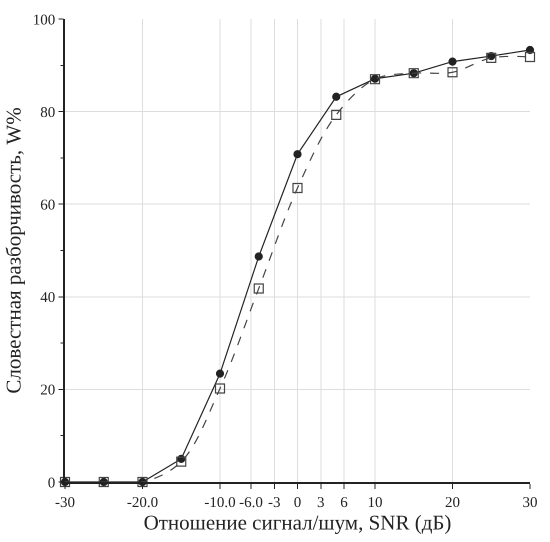 The image size is (550, 542). What do you see at coordinates (530, 502) in the screenshot?
I see `x-tick-label: 30` at bounding box center [530, 502].